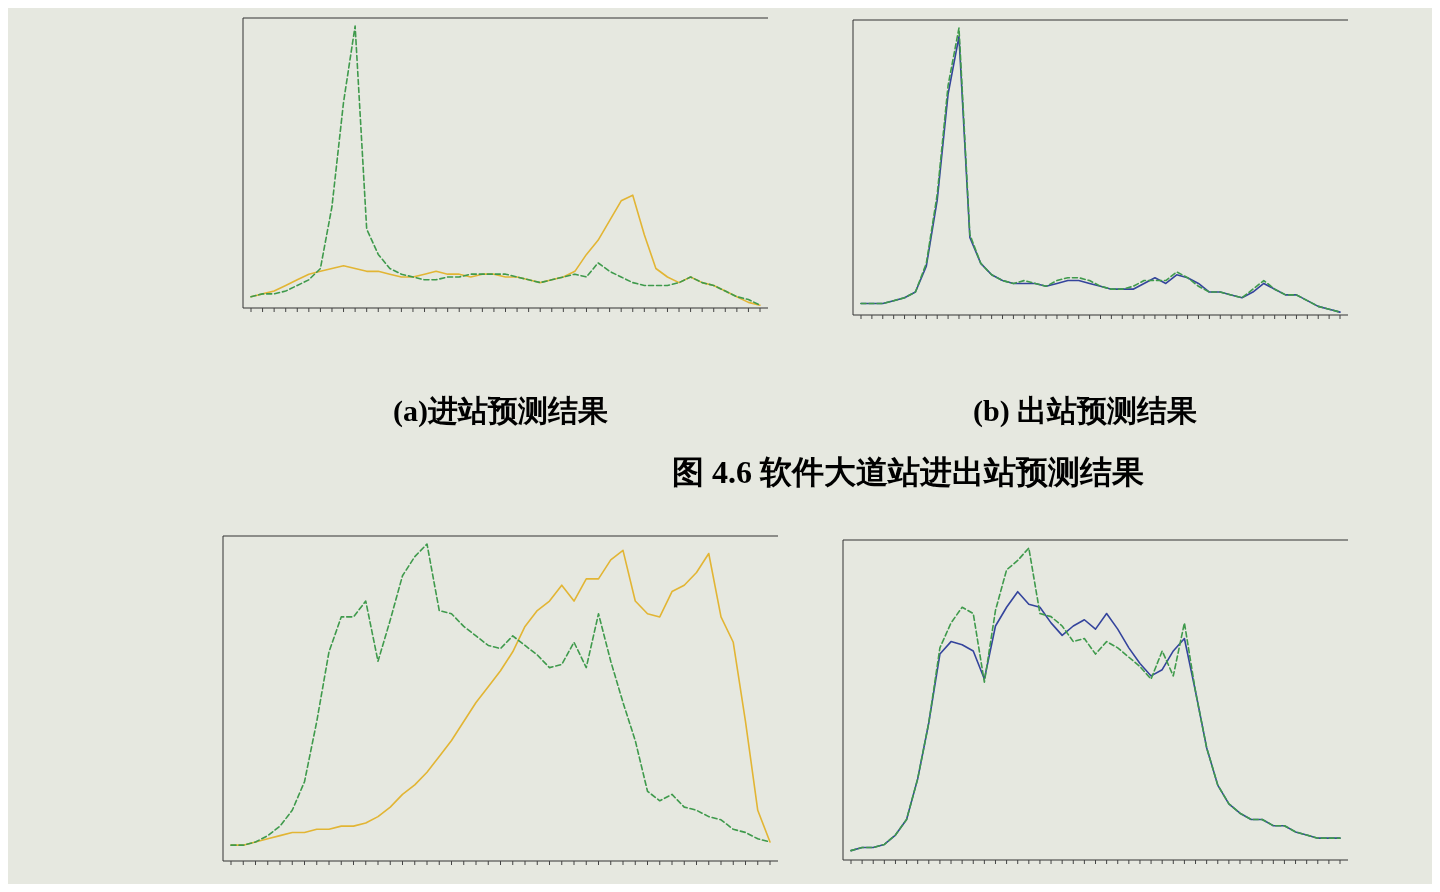 This screenshot has height=892, width=1440. I want to click on text: (b) 出站预测结果, so click(1085, 411).